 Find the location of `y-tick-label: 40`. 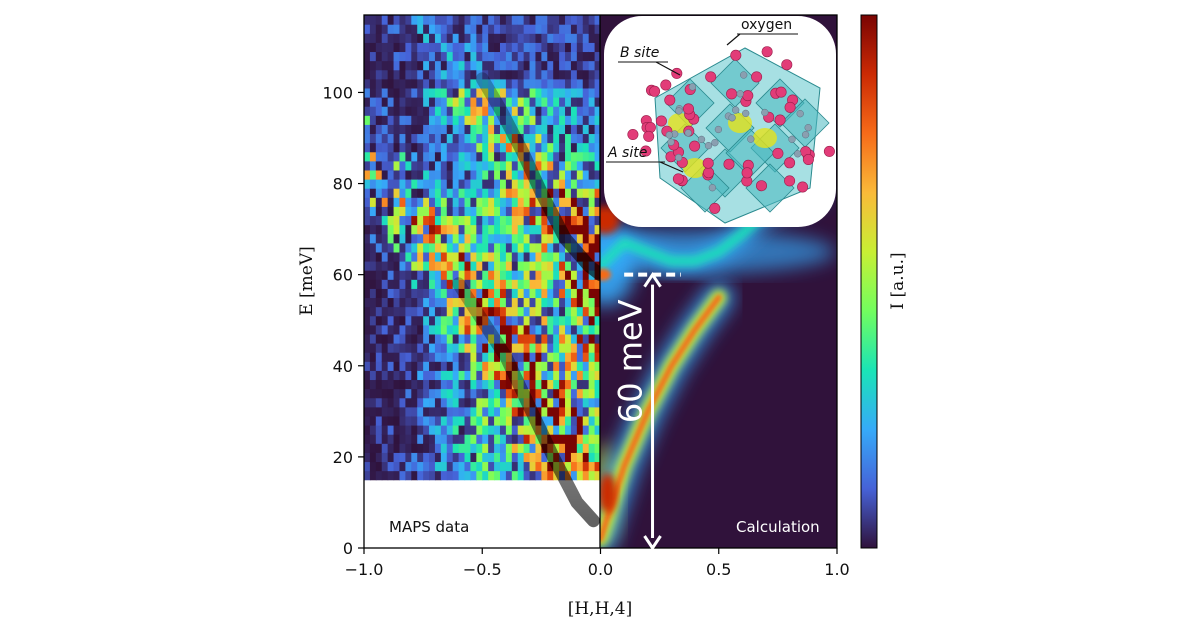

y-tick-label: 40 is located at coordinates (343, 366).